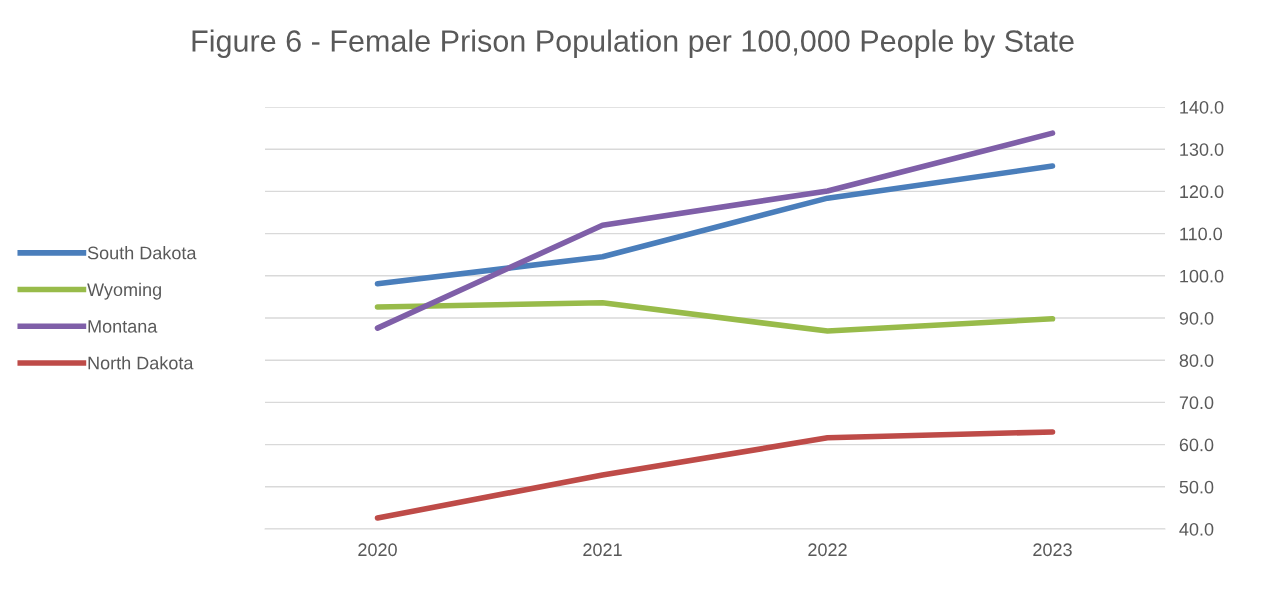 The height and width of the screenshot is (589, 1265). Describe the element at coordinates (1196, 529) in the screenshot. I see `y-tick-label: 40.0` at that location.